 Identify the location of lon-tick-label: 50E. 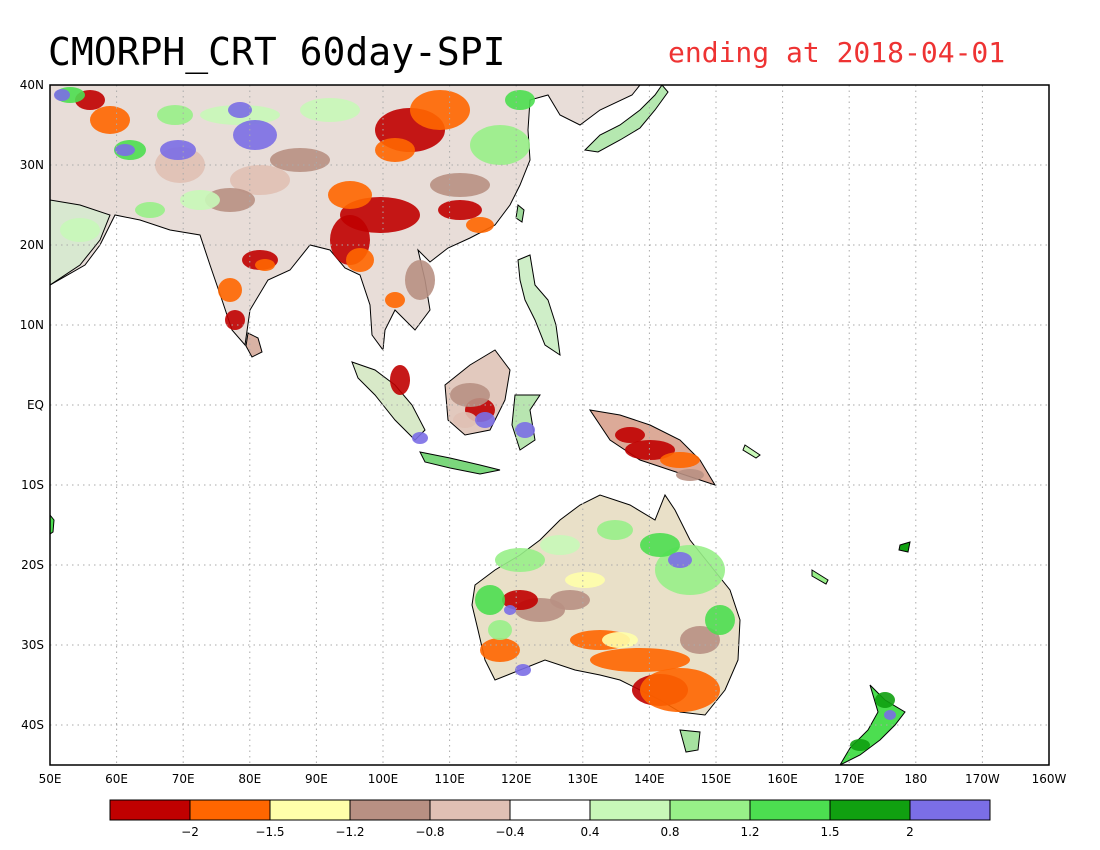
(50, 779).